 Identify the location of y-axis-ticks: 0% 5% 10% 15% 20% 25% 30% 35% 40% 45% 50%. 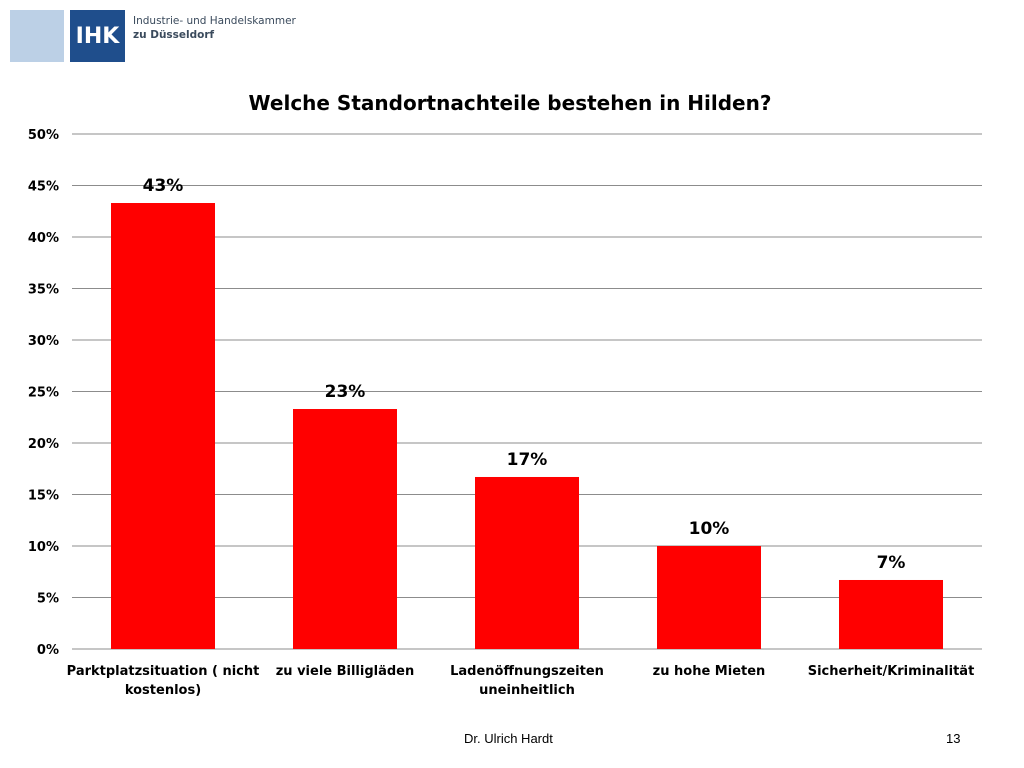
(43, 393).